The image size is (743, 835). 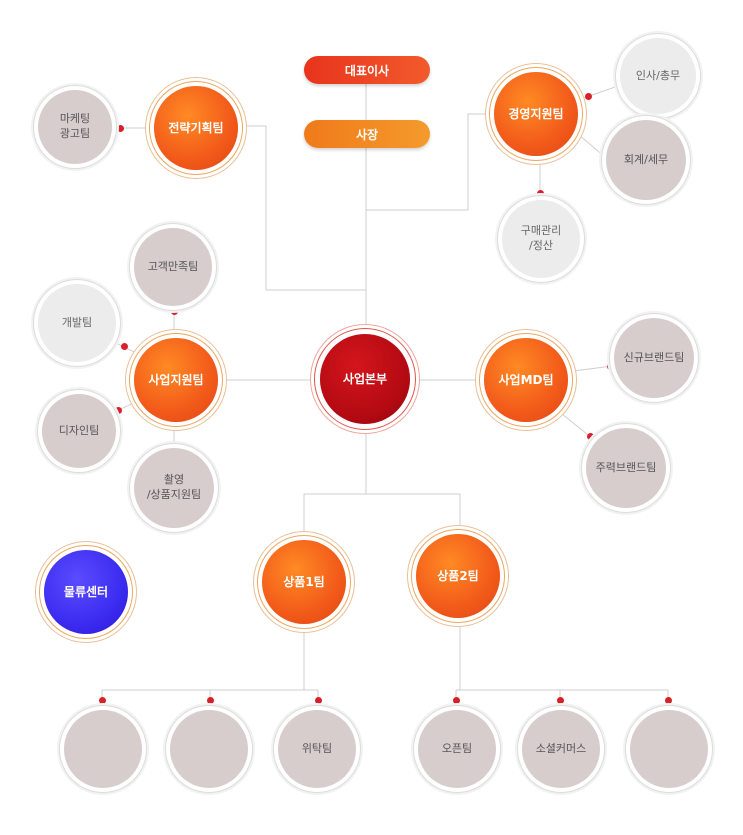 I want to click on business-hq-node: 사업본부, so click(x=365, y=379).